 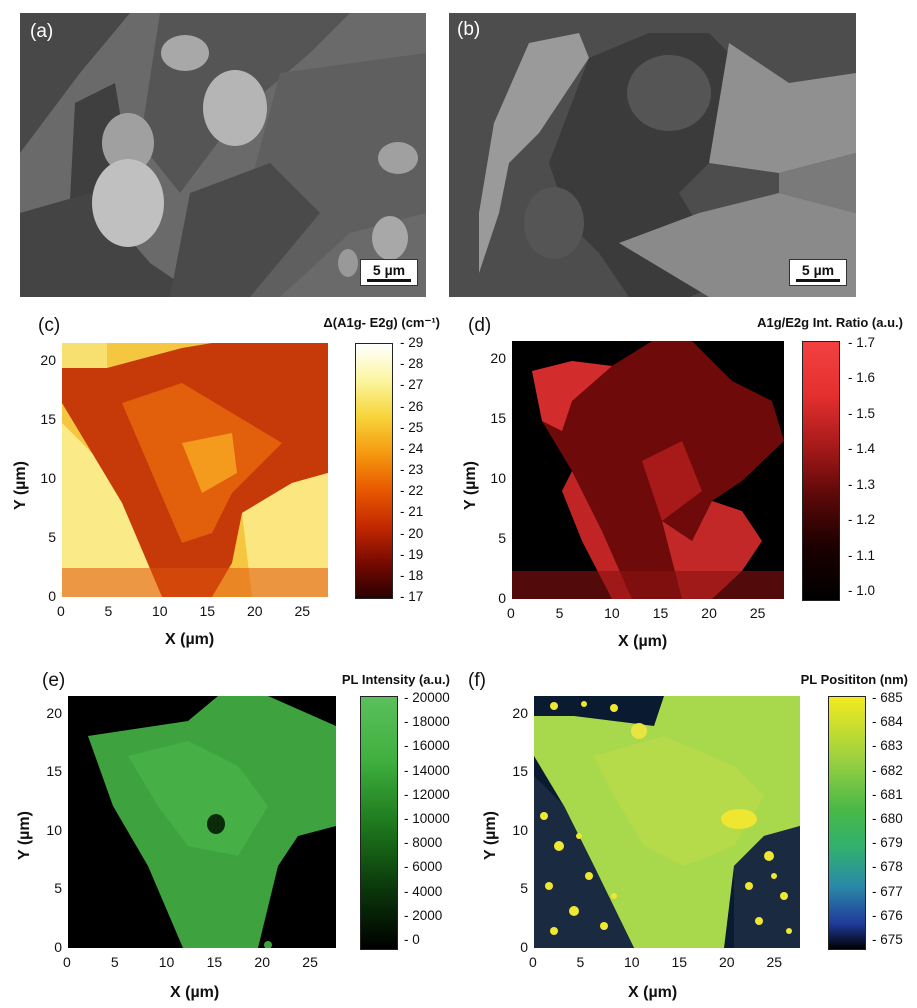 What do you see at coordinates (395, 679) in the screenshot?
I see `colorbar-title-e: PL Intensity (a.u.)` at bounding box center [395, 679].